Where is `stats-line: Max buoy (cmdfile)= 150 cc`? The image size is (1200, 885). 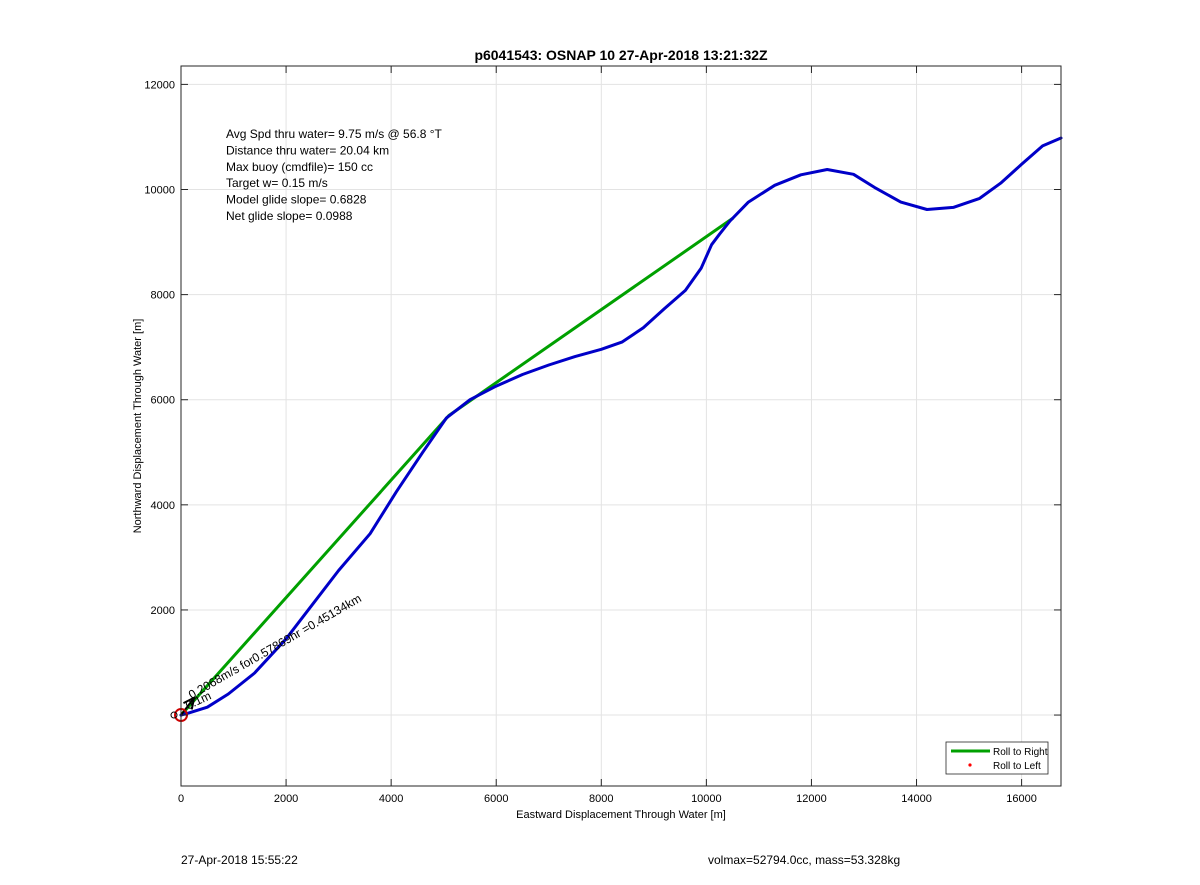
stats-line: Max buoy (cmdfile)= 150 cc is located at coordinates (299, 167).